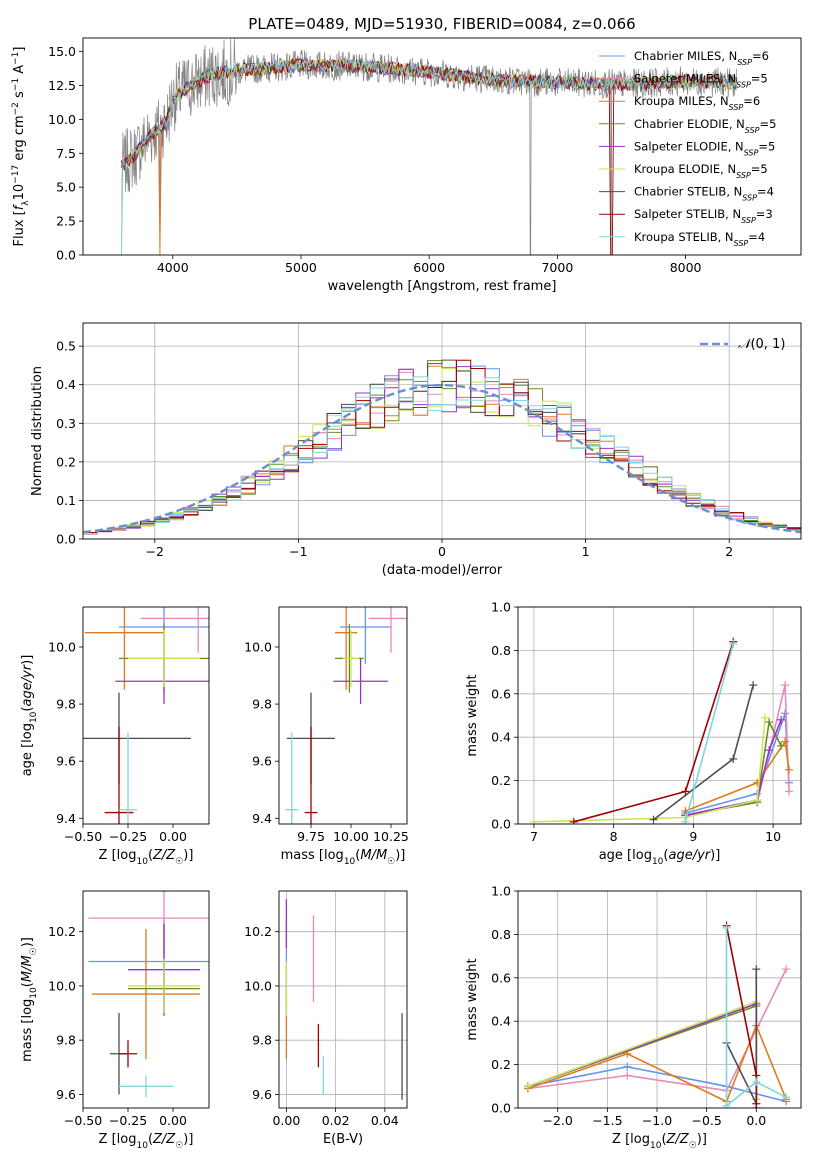 This screenshot has width=819, height=1170. What do you see at coordinates (558, 1120) in the screenshot?
I see `x-tick-label: −2.0` at bounding box center [558, 1120].